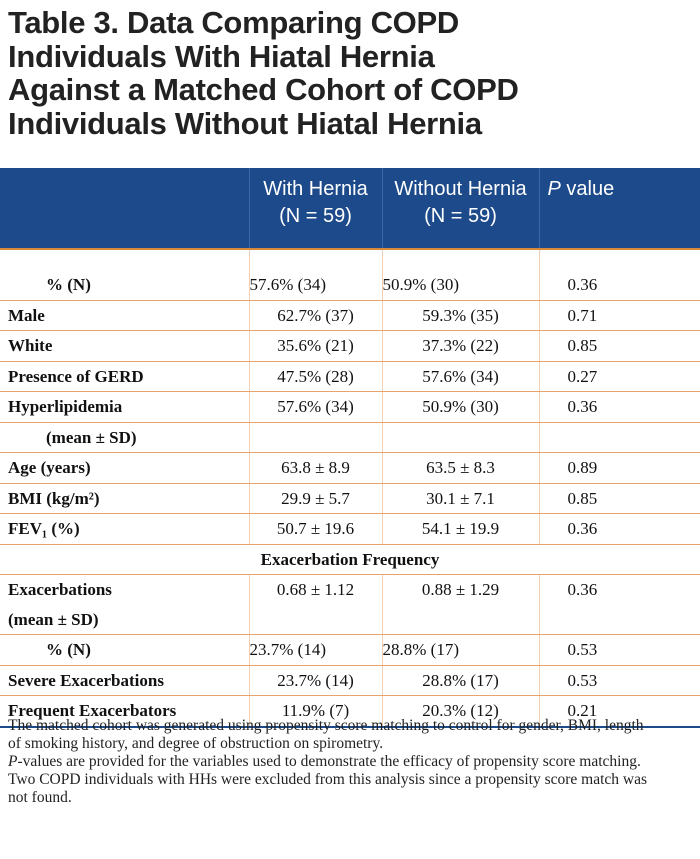 This screenshot has height=859, width=700. I want to click on row-label: (mean ± SD), so click(124, 619).